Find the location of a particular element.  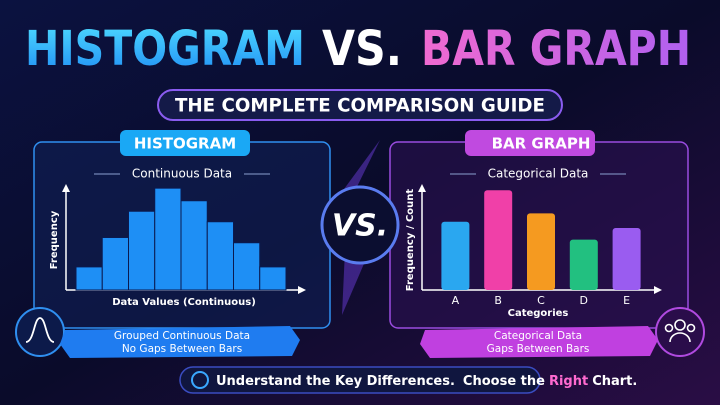

left-caption-brush is located at coordinates (180, 342).